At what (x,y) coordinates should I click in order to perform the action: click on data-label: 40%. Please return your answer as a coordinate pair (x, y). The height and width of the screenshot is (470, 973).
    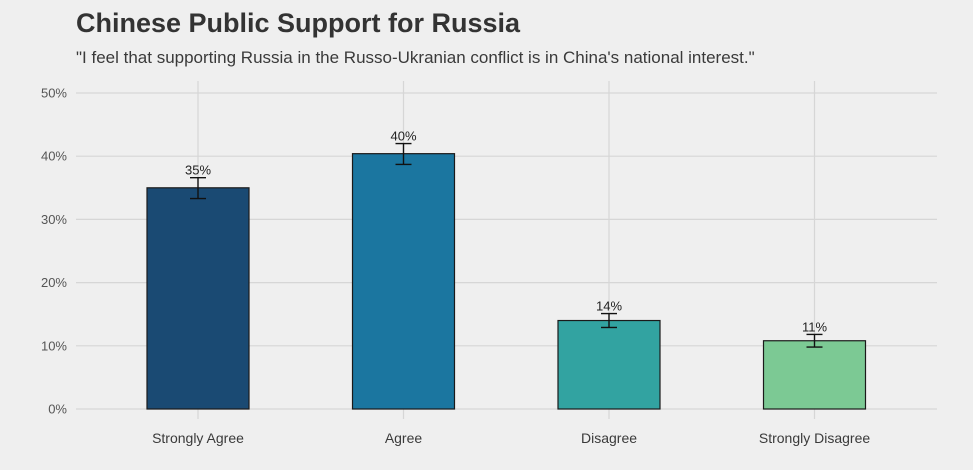
    Looking at the image, I should click on (403, 136).